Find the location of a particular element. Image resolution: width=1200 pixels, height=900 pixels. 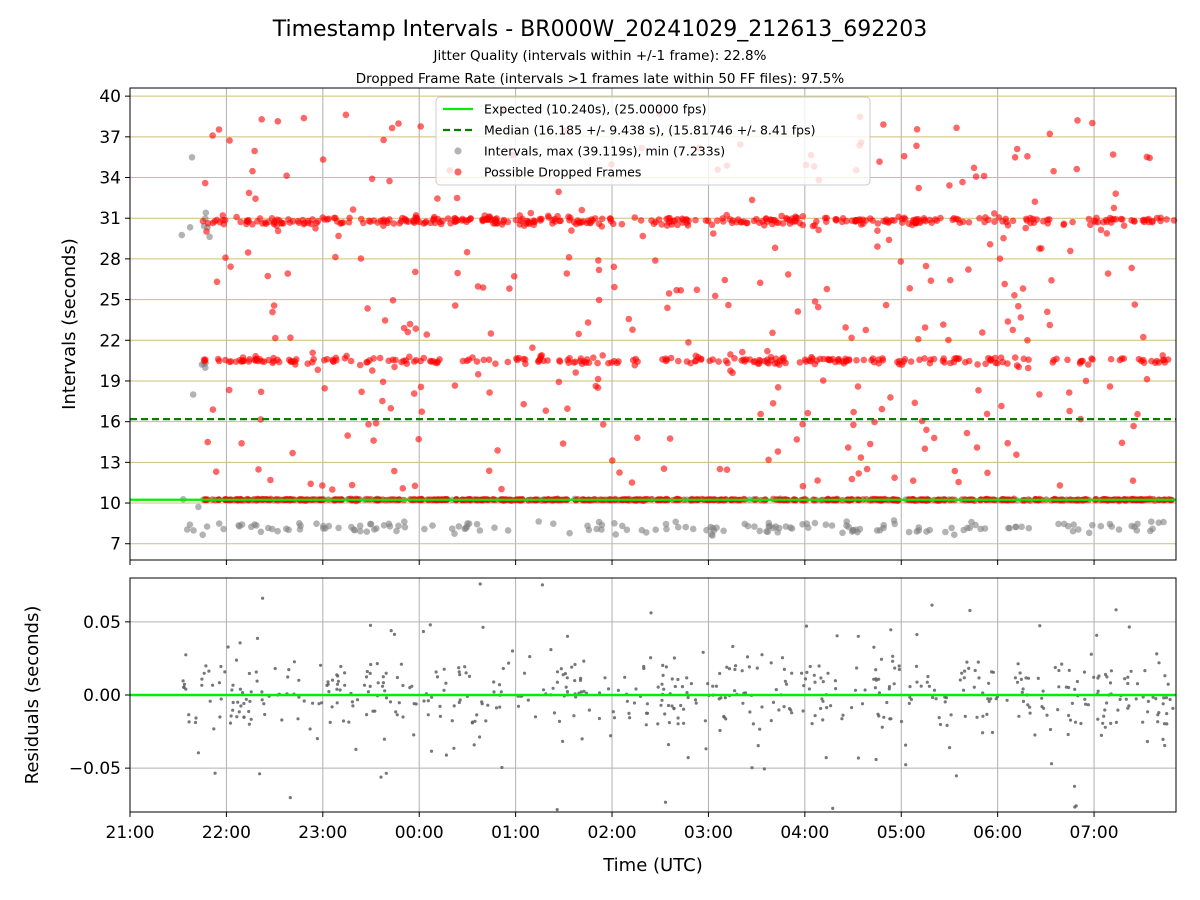

x-tick-label: 23:00 is located at coordinates (322, 833).